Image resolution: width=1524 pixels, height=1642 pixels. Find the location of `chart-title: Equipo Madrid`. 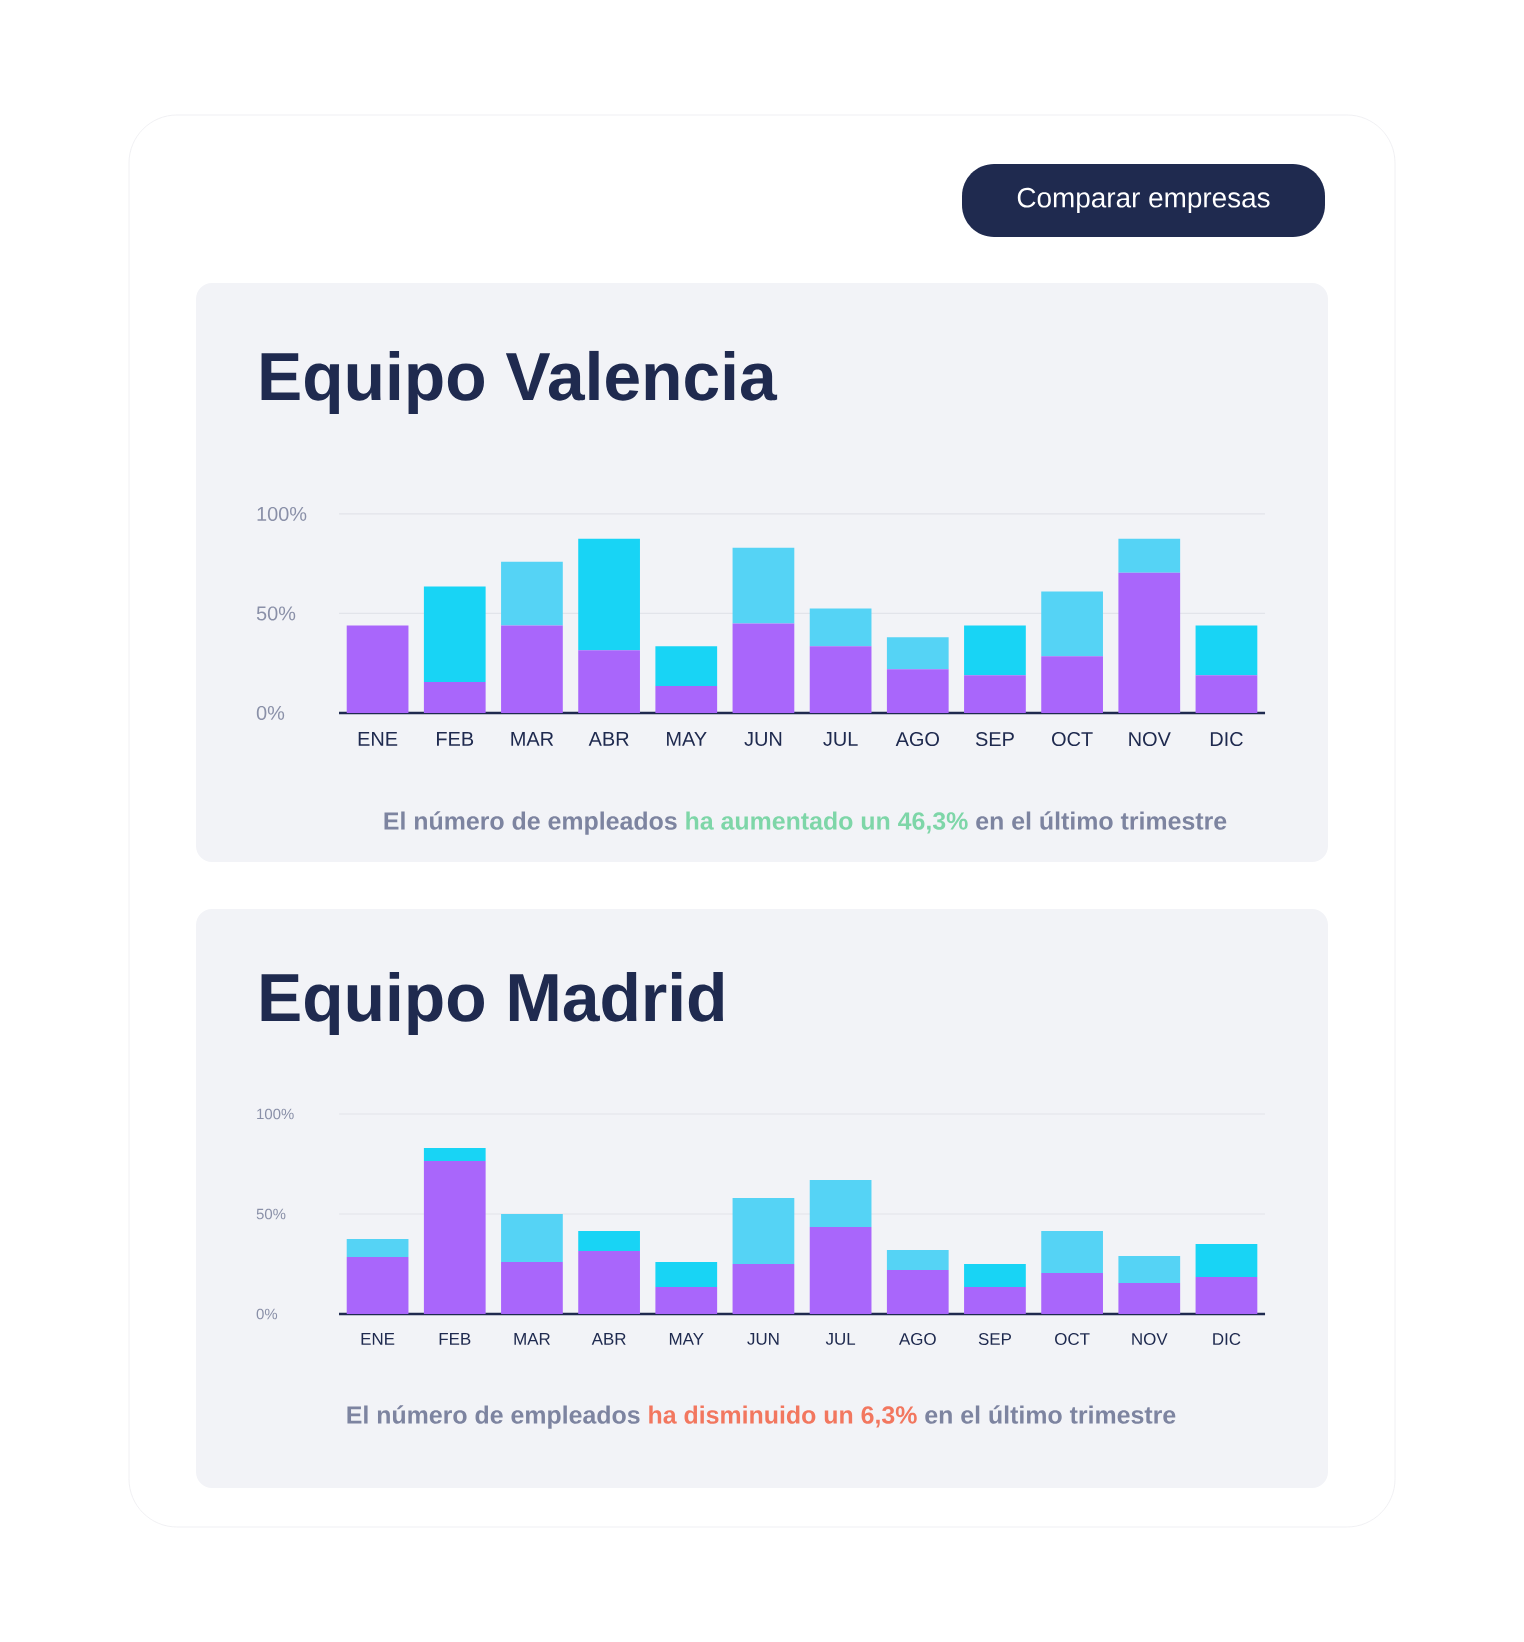

chart-title: Equipo Madrid is located at coordinates (492, 1003).